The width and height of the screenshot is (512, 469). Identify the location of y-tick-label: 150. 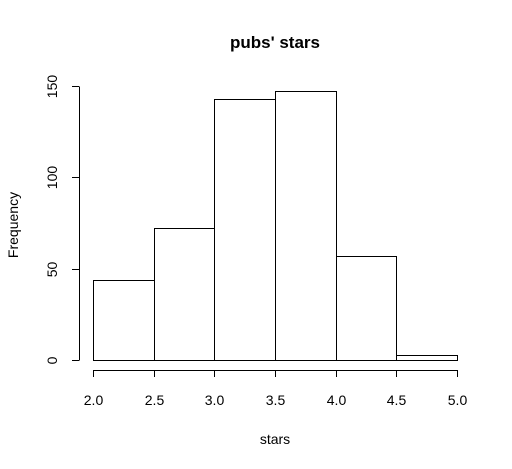
(52, 87).